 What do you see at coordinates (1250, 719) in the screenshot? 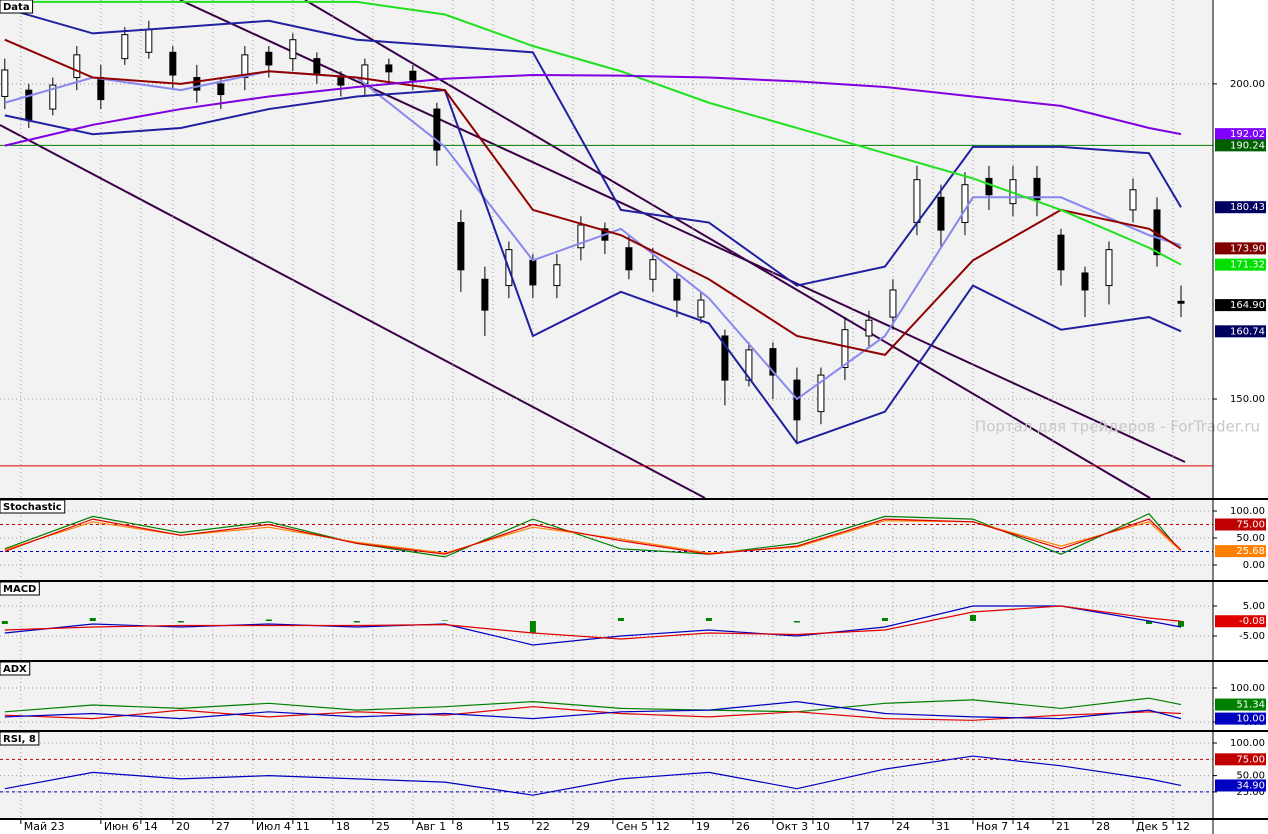
I see `value-label: 10.00` at bounding box center [1250, 719].